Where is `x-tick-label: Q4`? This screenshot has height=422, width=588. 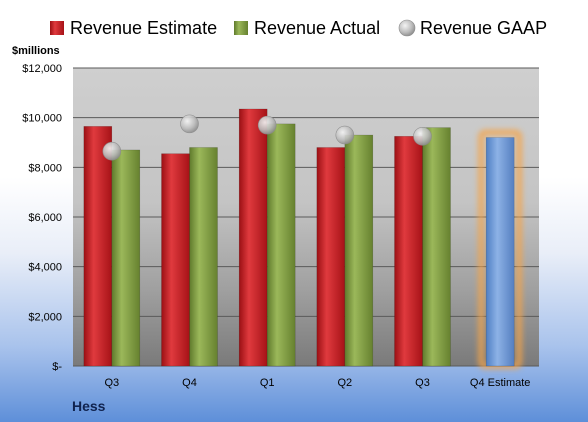
x-tick-label: Q4 is located at coordinates (189, 383).